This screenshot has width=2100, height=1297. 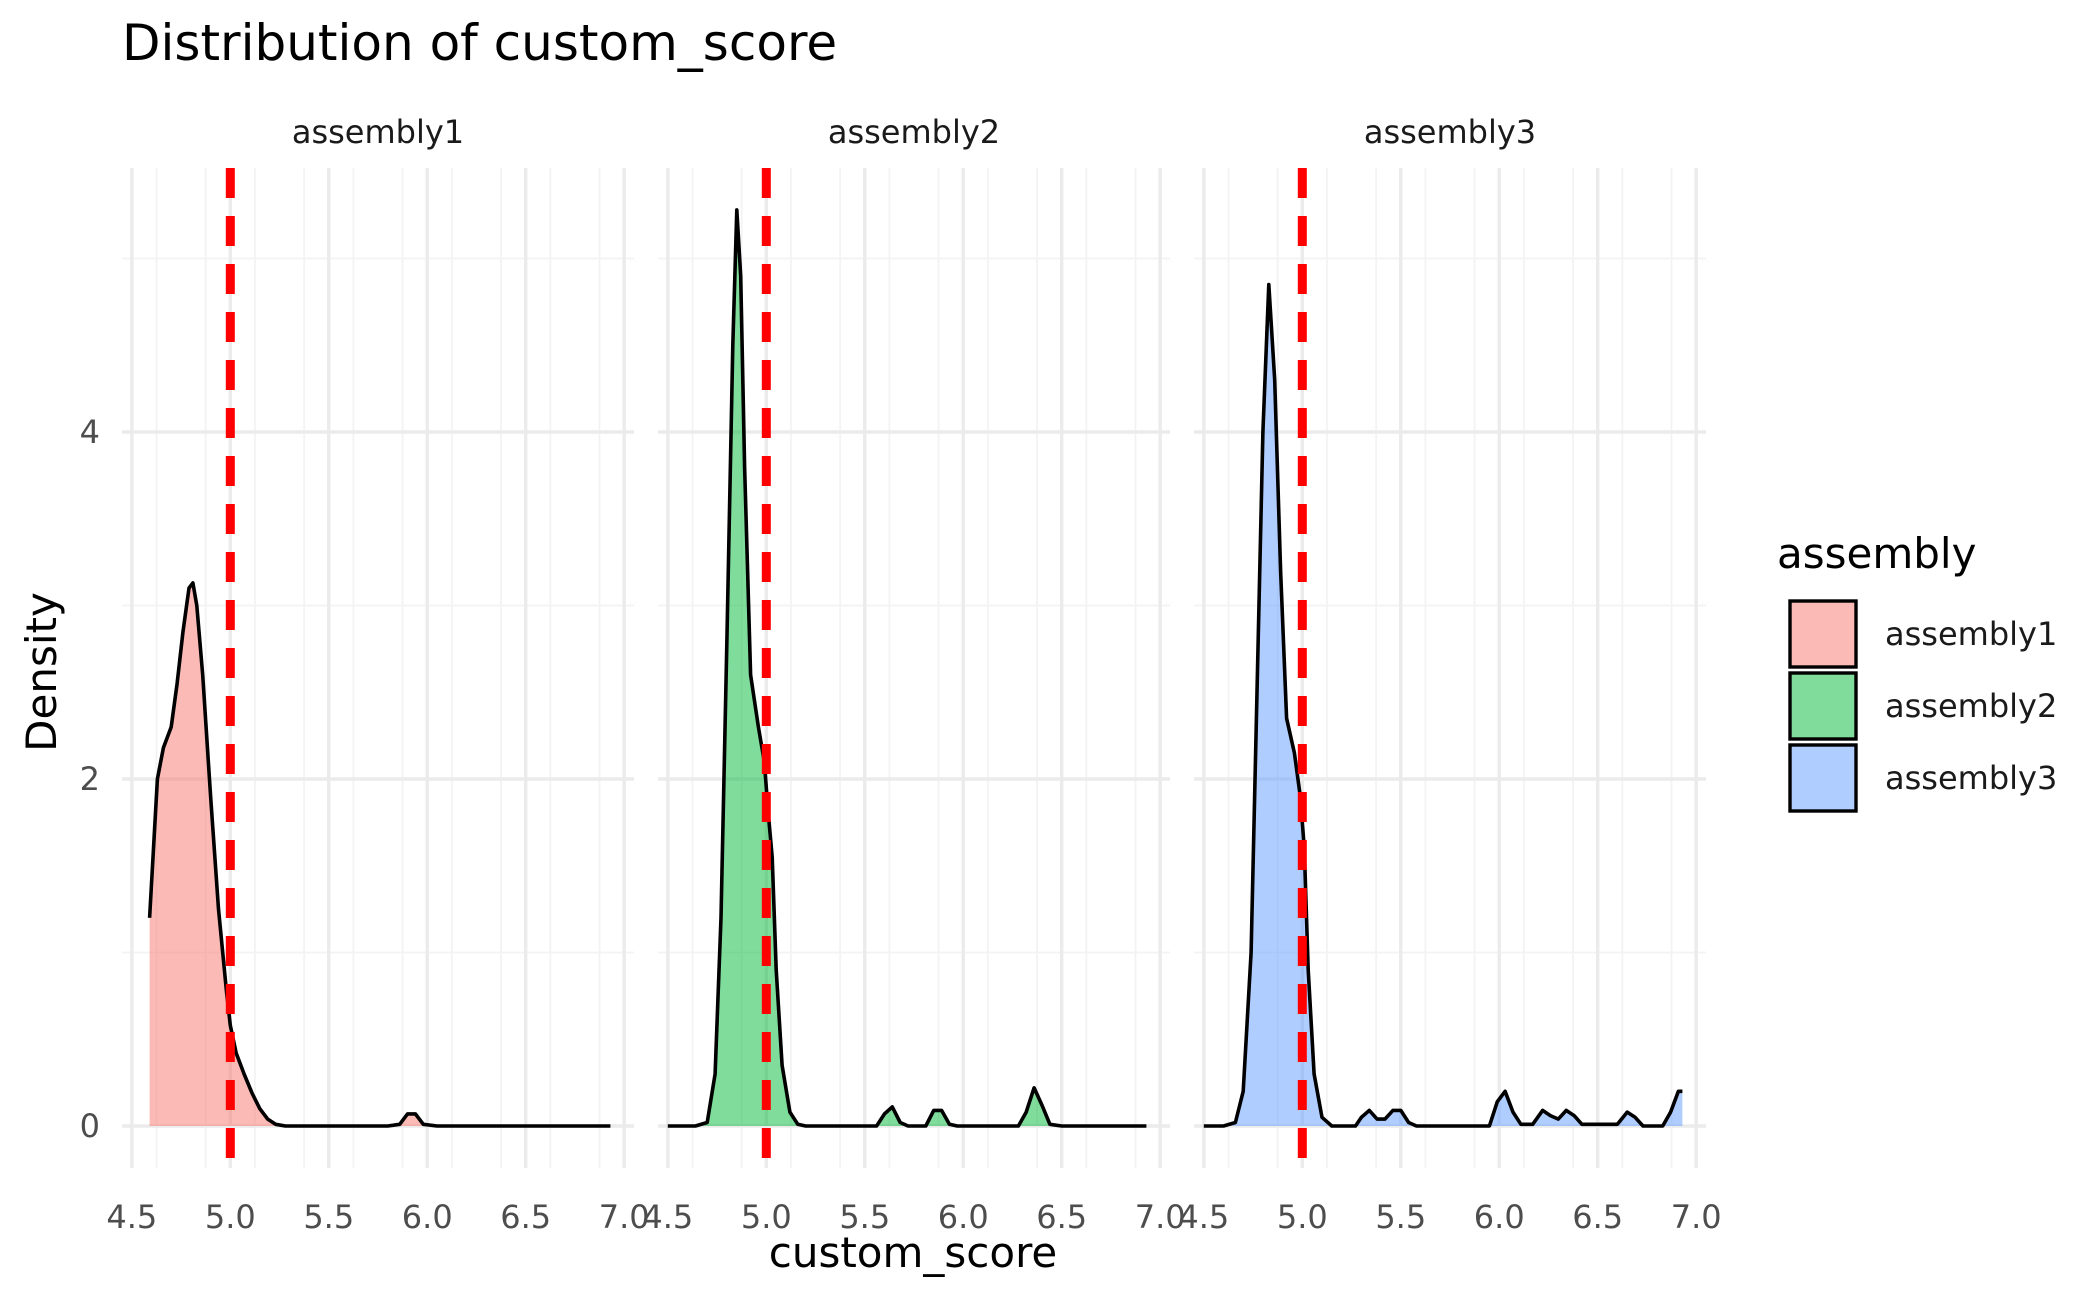 What do you see at coordinates (378, 132) in the screenshot?
I see `facet-strip-label: assembly1` at bounding box center [378, 132].